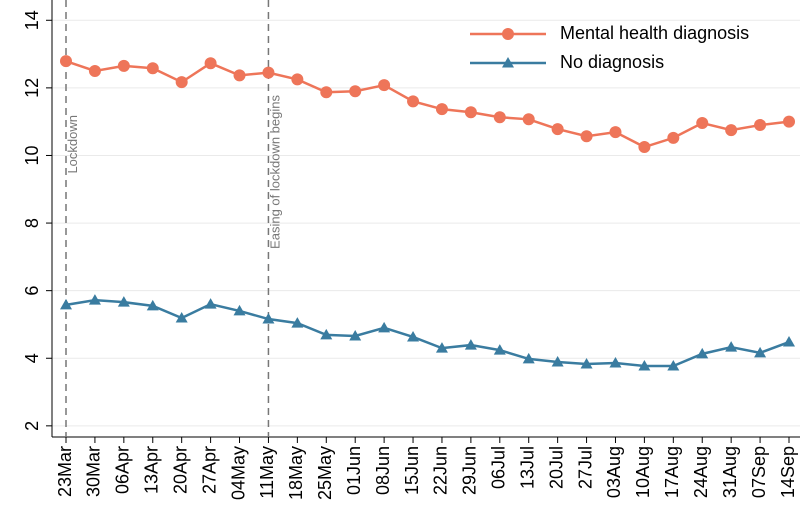  Describe the element at coordinates (123, 470) in the screenshot. I see `x-tick-label: 06Apr` at that location.